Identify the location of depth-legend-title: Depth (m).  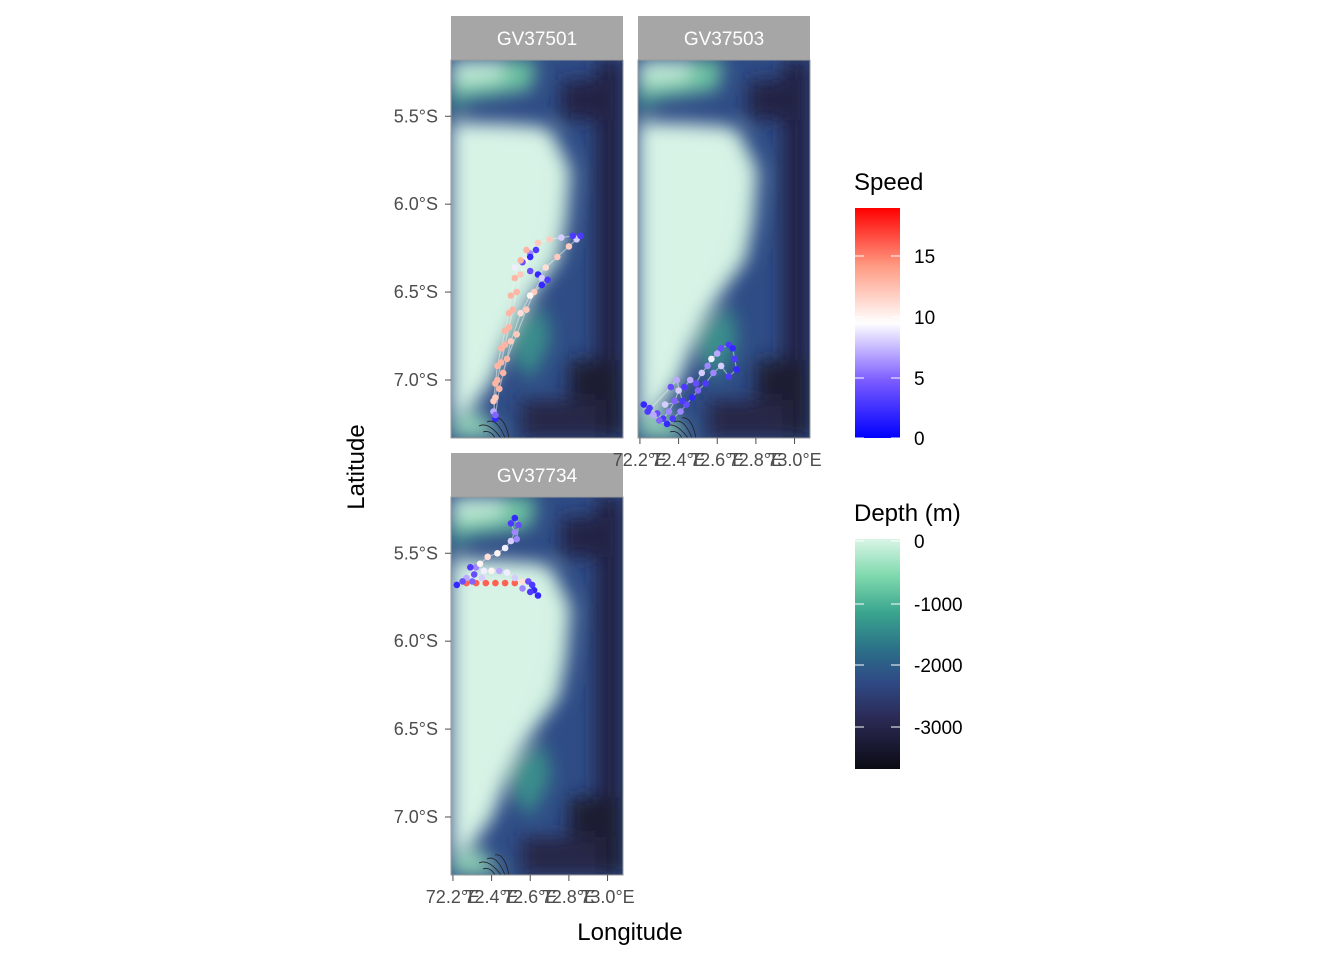
(907, 513).